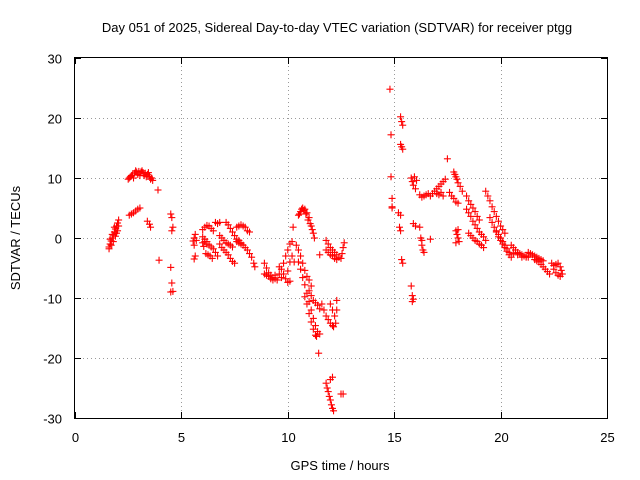 Image resolution: width=640 pixels, height=480 pixels. What do you see at coordinates (501, 437) in the screenshot?
I see `x-tick-label: 20` at bounding box center [501, 437].